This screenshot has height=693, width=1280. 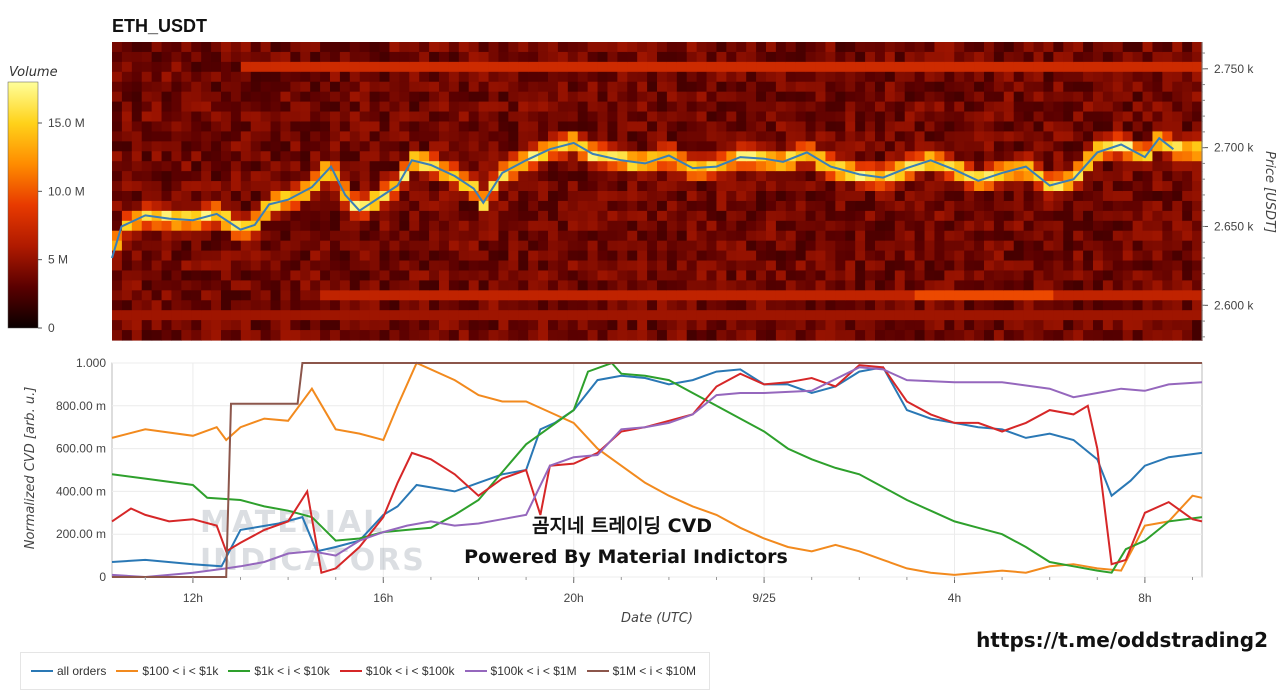 What do you see at coordinates (1122, 640) in the screenshot?
I see `telegram-link: https://t.me/oddstrading2` at bounding box center [1122, 640].